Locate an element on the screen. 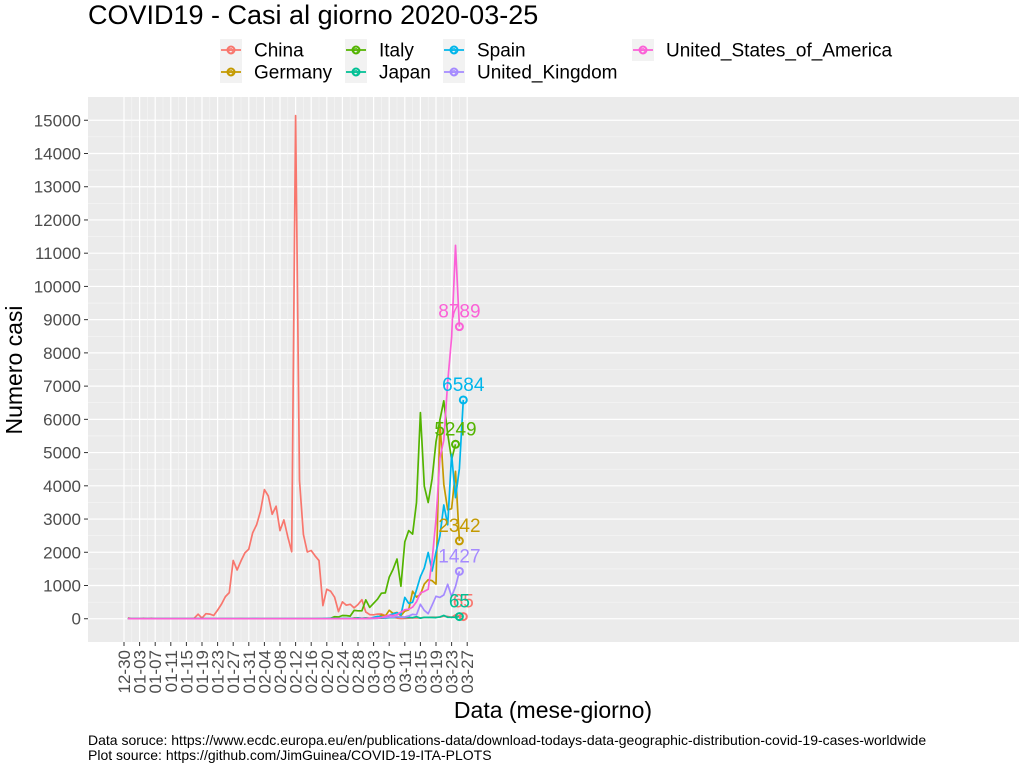  x-tick-label: 01-19 is located at coordinates (202, 671).